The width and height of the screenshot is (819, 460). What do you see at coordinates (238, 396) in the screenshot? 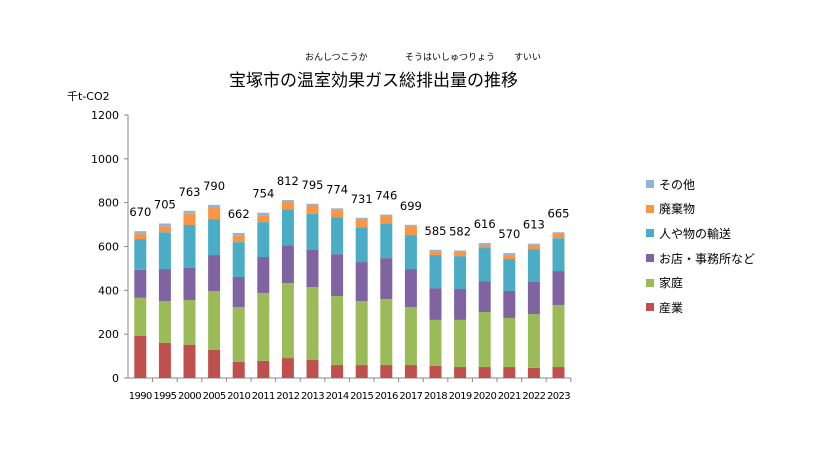
I see `x-tick-label-2010: 2010` at bounding box center [238, 396].